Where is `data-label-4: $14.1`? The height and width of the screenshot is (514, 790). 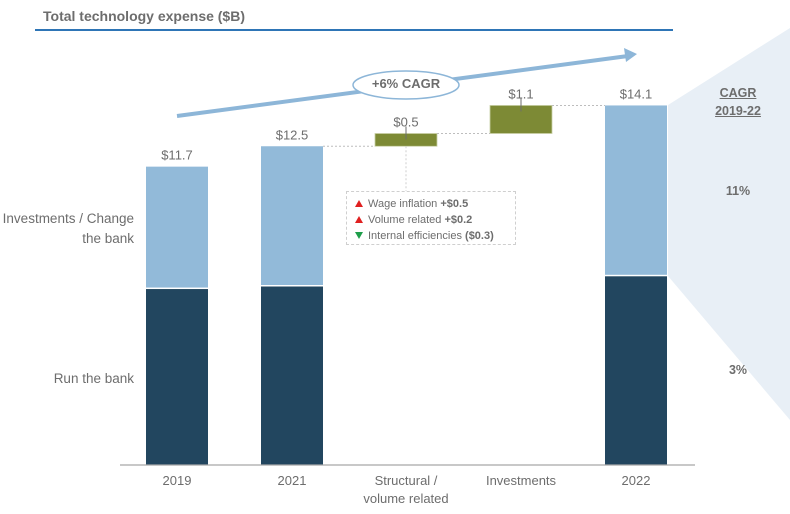 data-label-4: $14.1 is located at coordinates (636, 93).